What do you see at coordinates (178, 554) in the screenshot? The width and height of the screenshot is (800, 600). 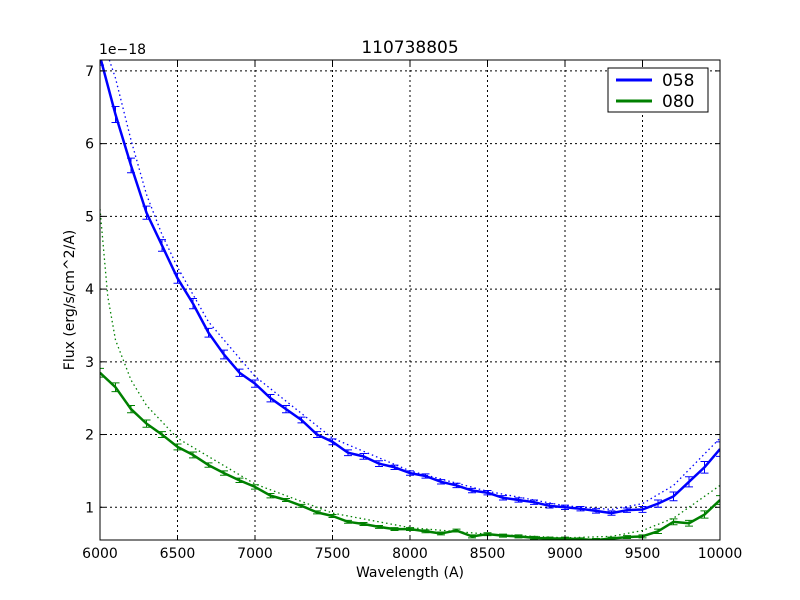 I see `x-tick-label: 6500` at bounding box center [178, 554].